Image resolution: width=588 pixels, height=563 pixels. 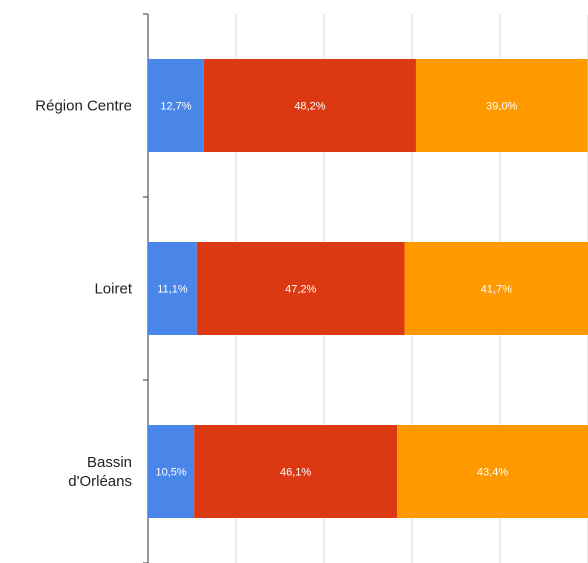 I want to click on data-label: 39,0%, so click(x=501, y=107).